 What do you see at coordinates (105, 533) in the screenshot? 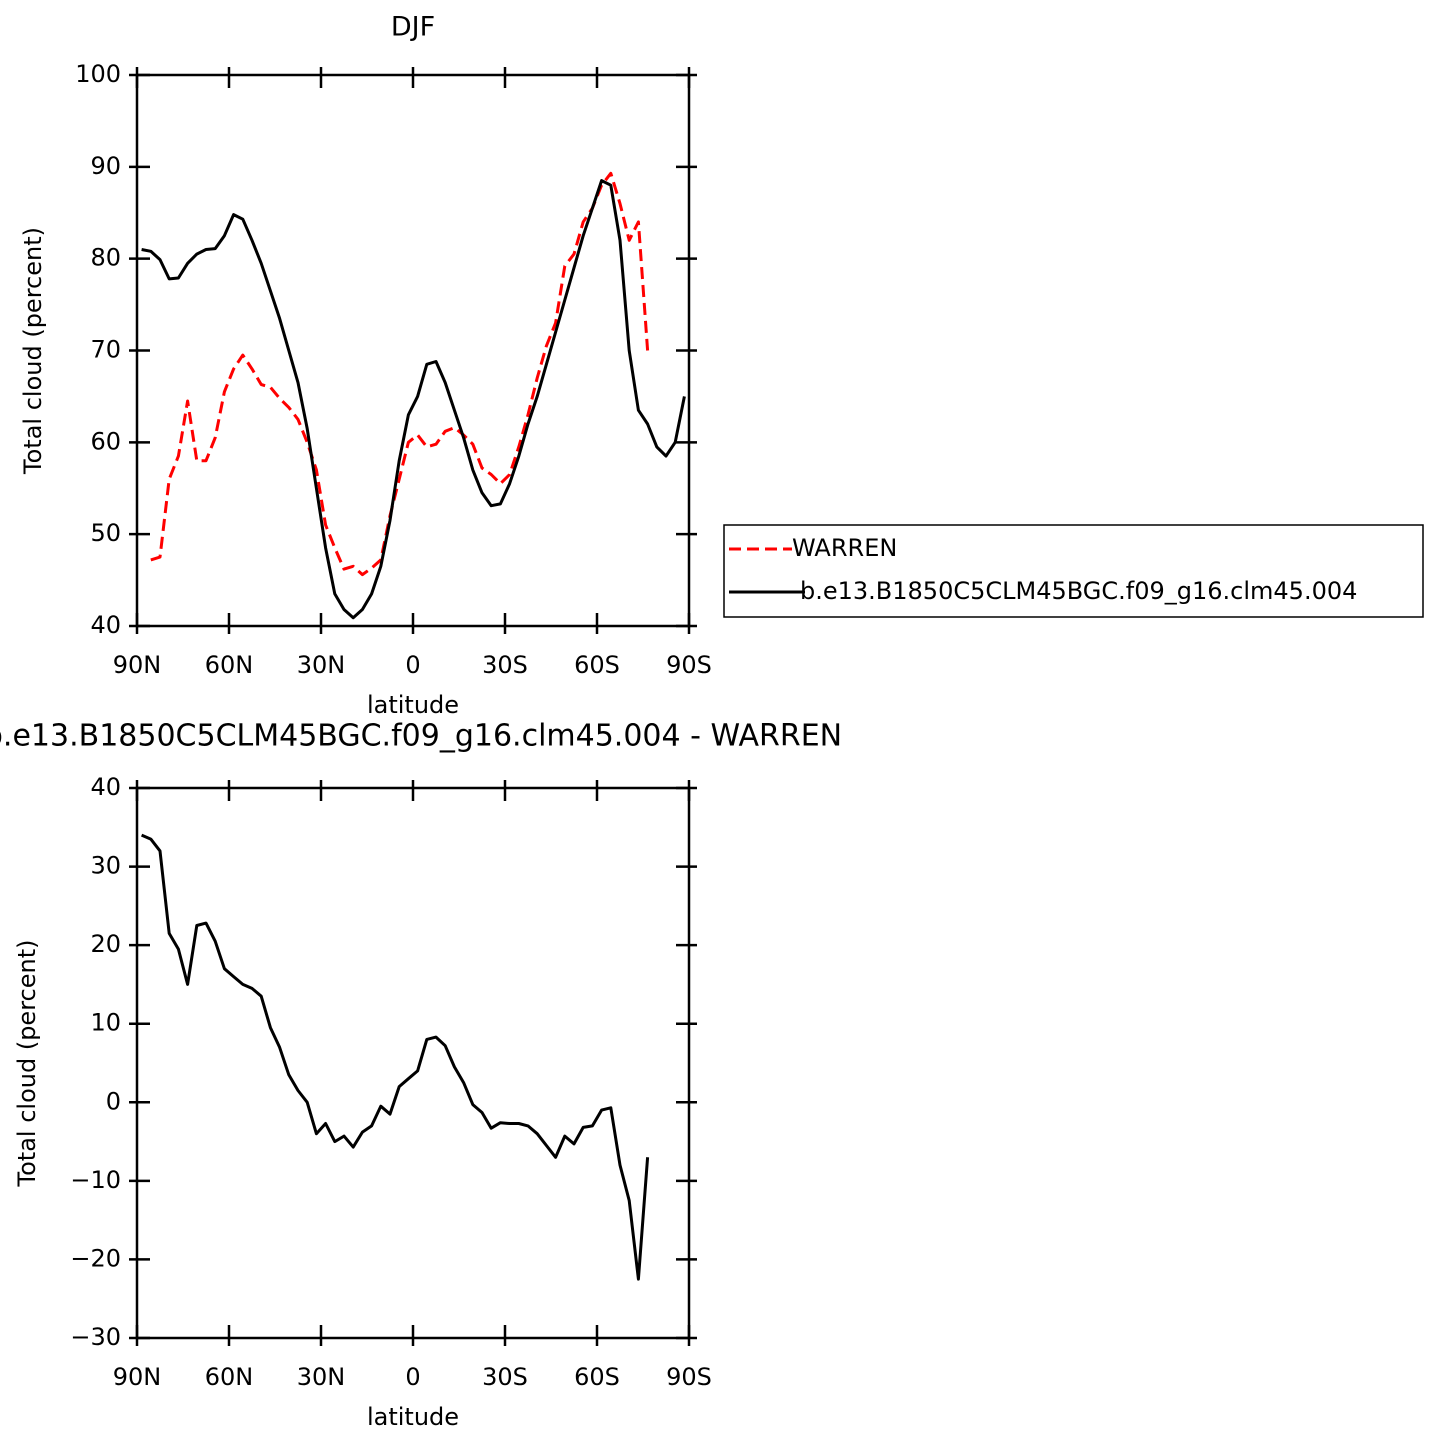
I see `y-tick-label: 50` at bounding box center [105, 533].